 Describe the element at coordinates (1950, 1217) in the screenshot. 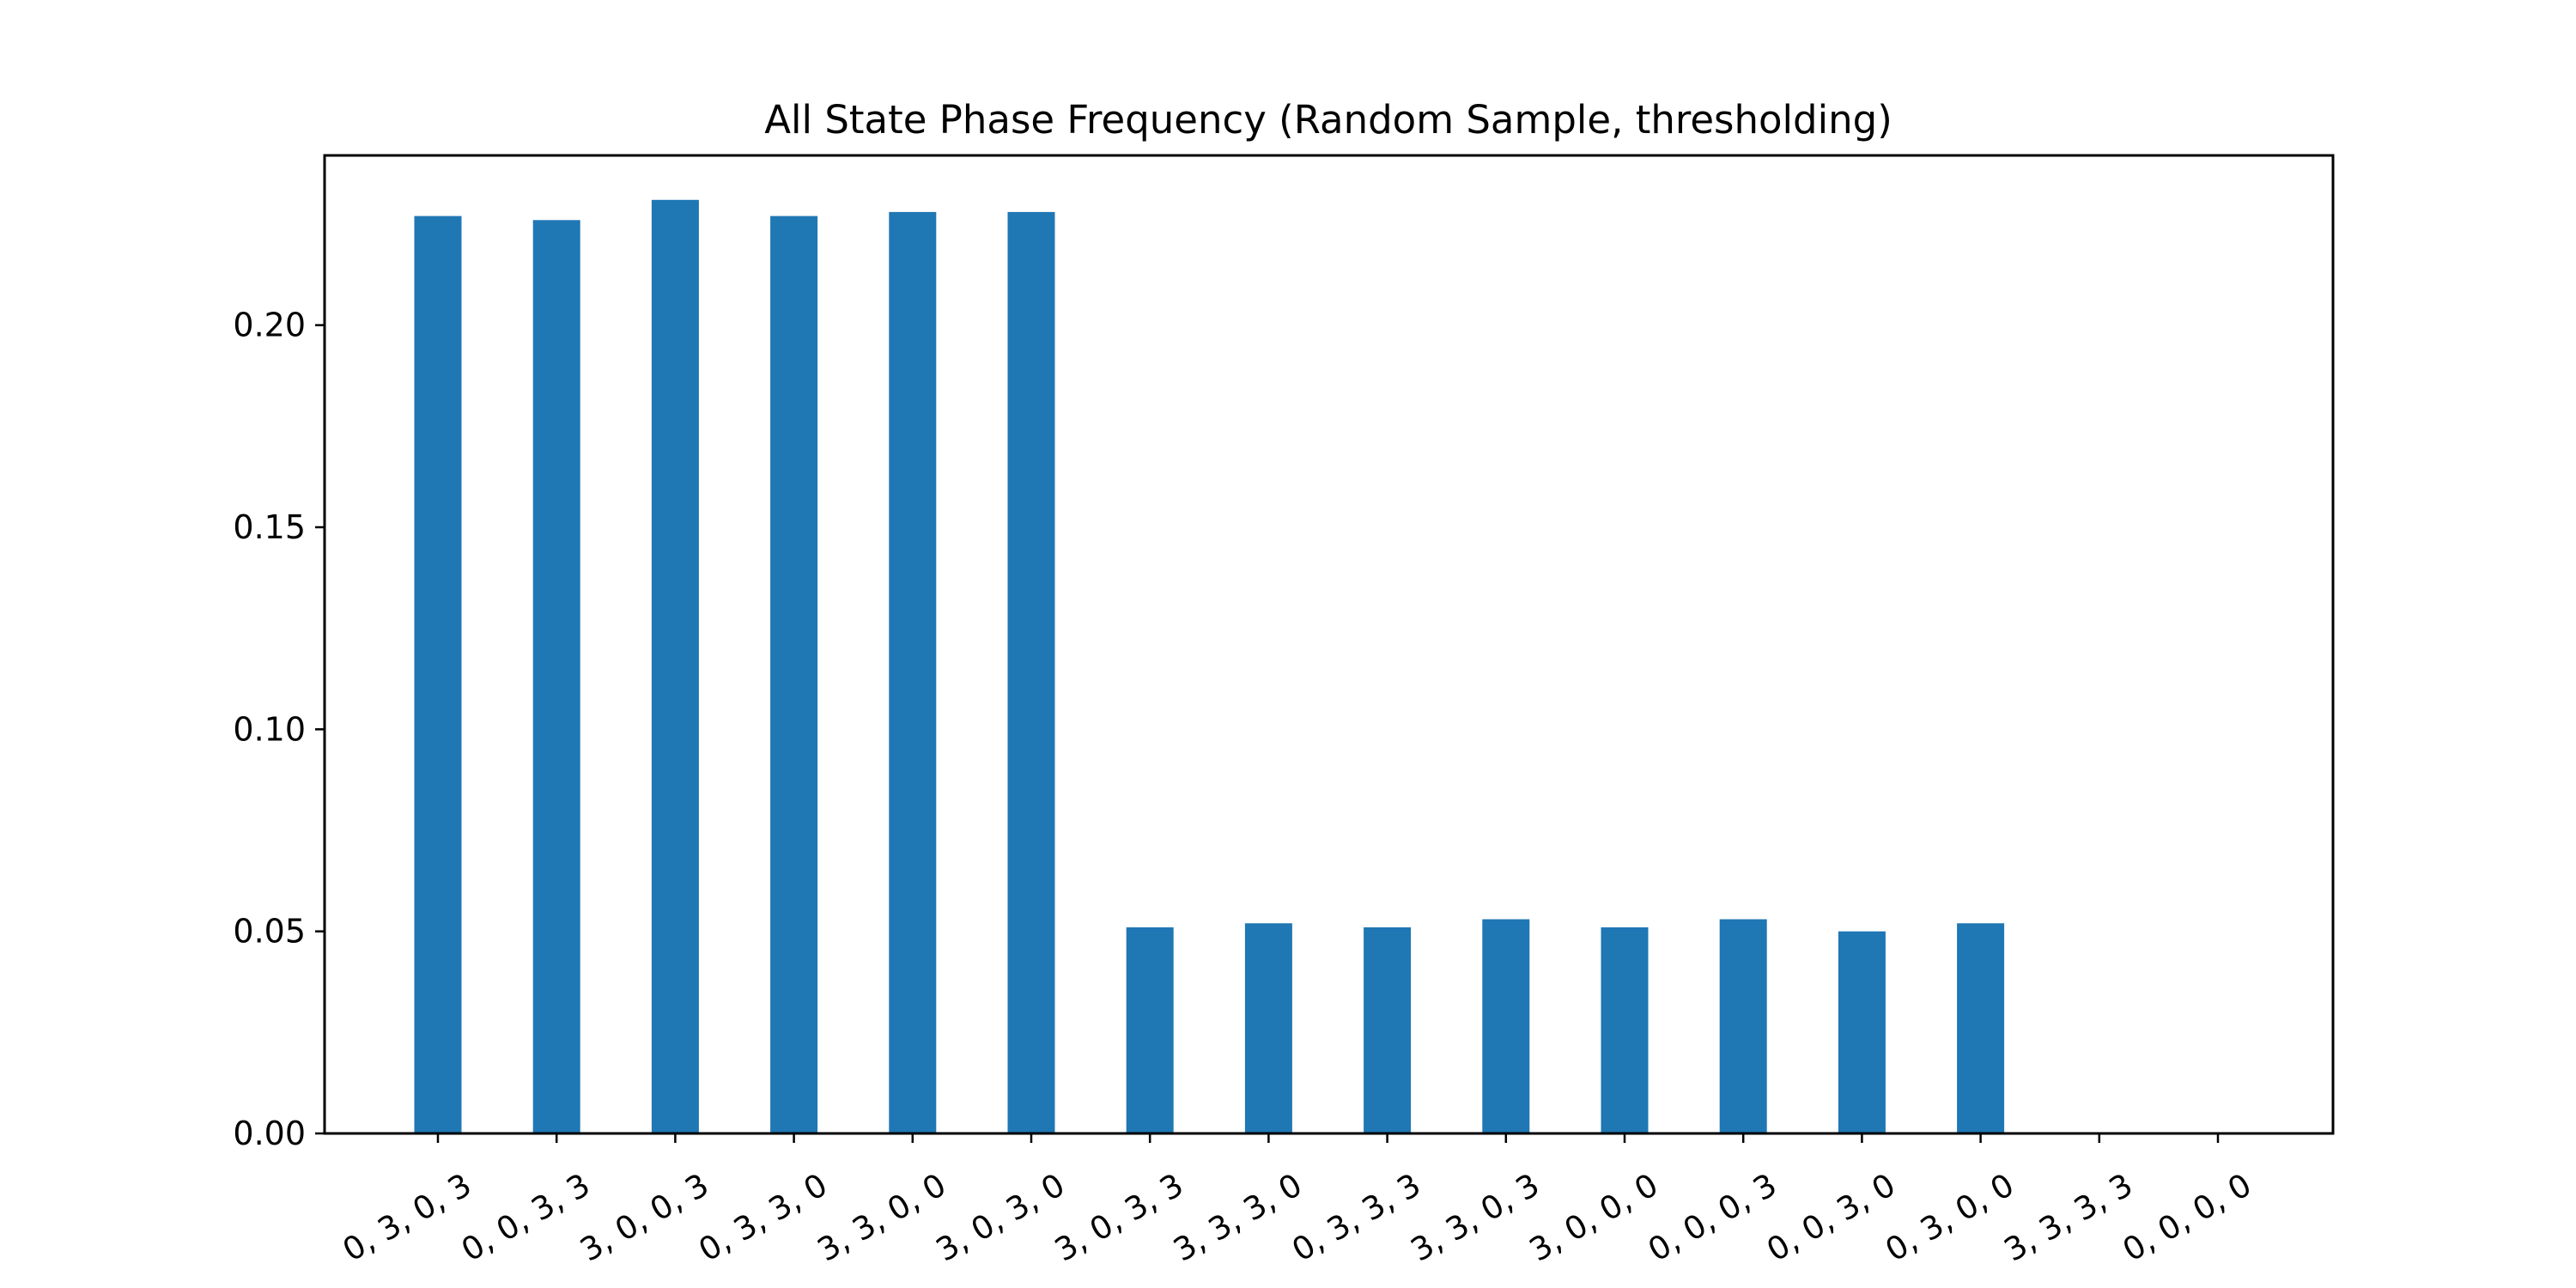

I see `x-tick-label: 0, 3, 0, 0` at that location.